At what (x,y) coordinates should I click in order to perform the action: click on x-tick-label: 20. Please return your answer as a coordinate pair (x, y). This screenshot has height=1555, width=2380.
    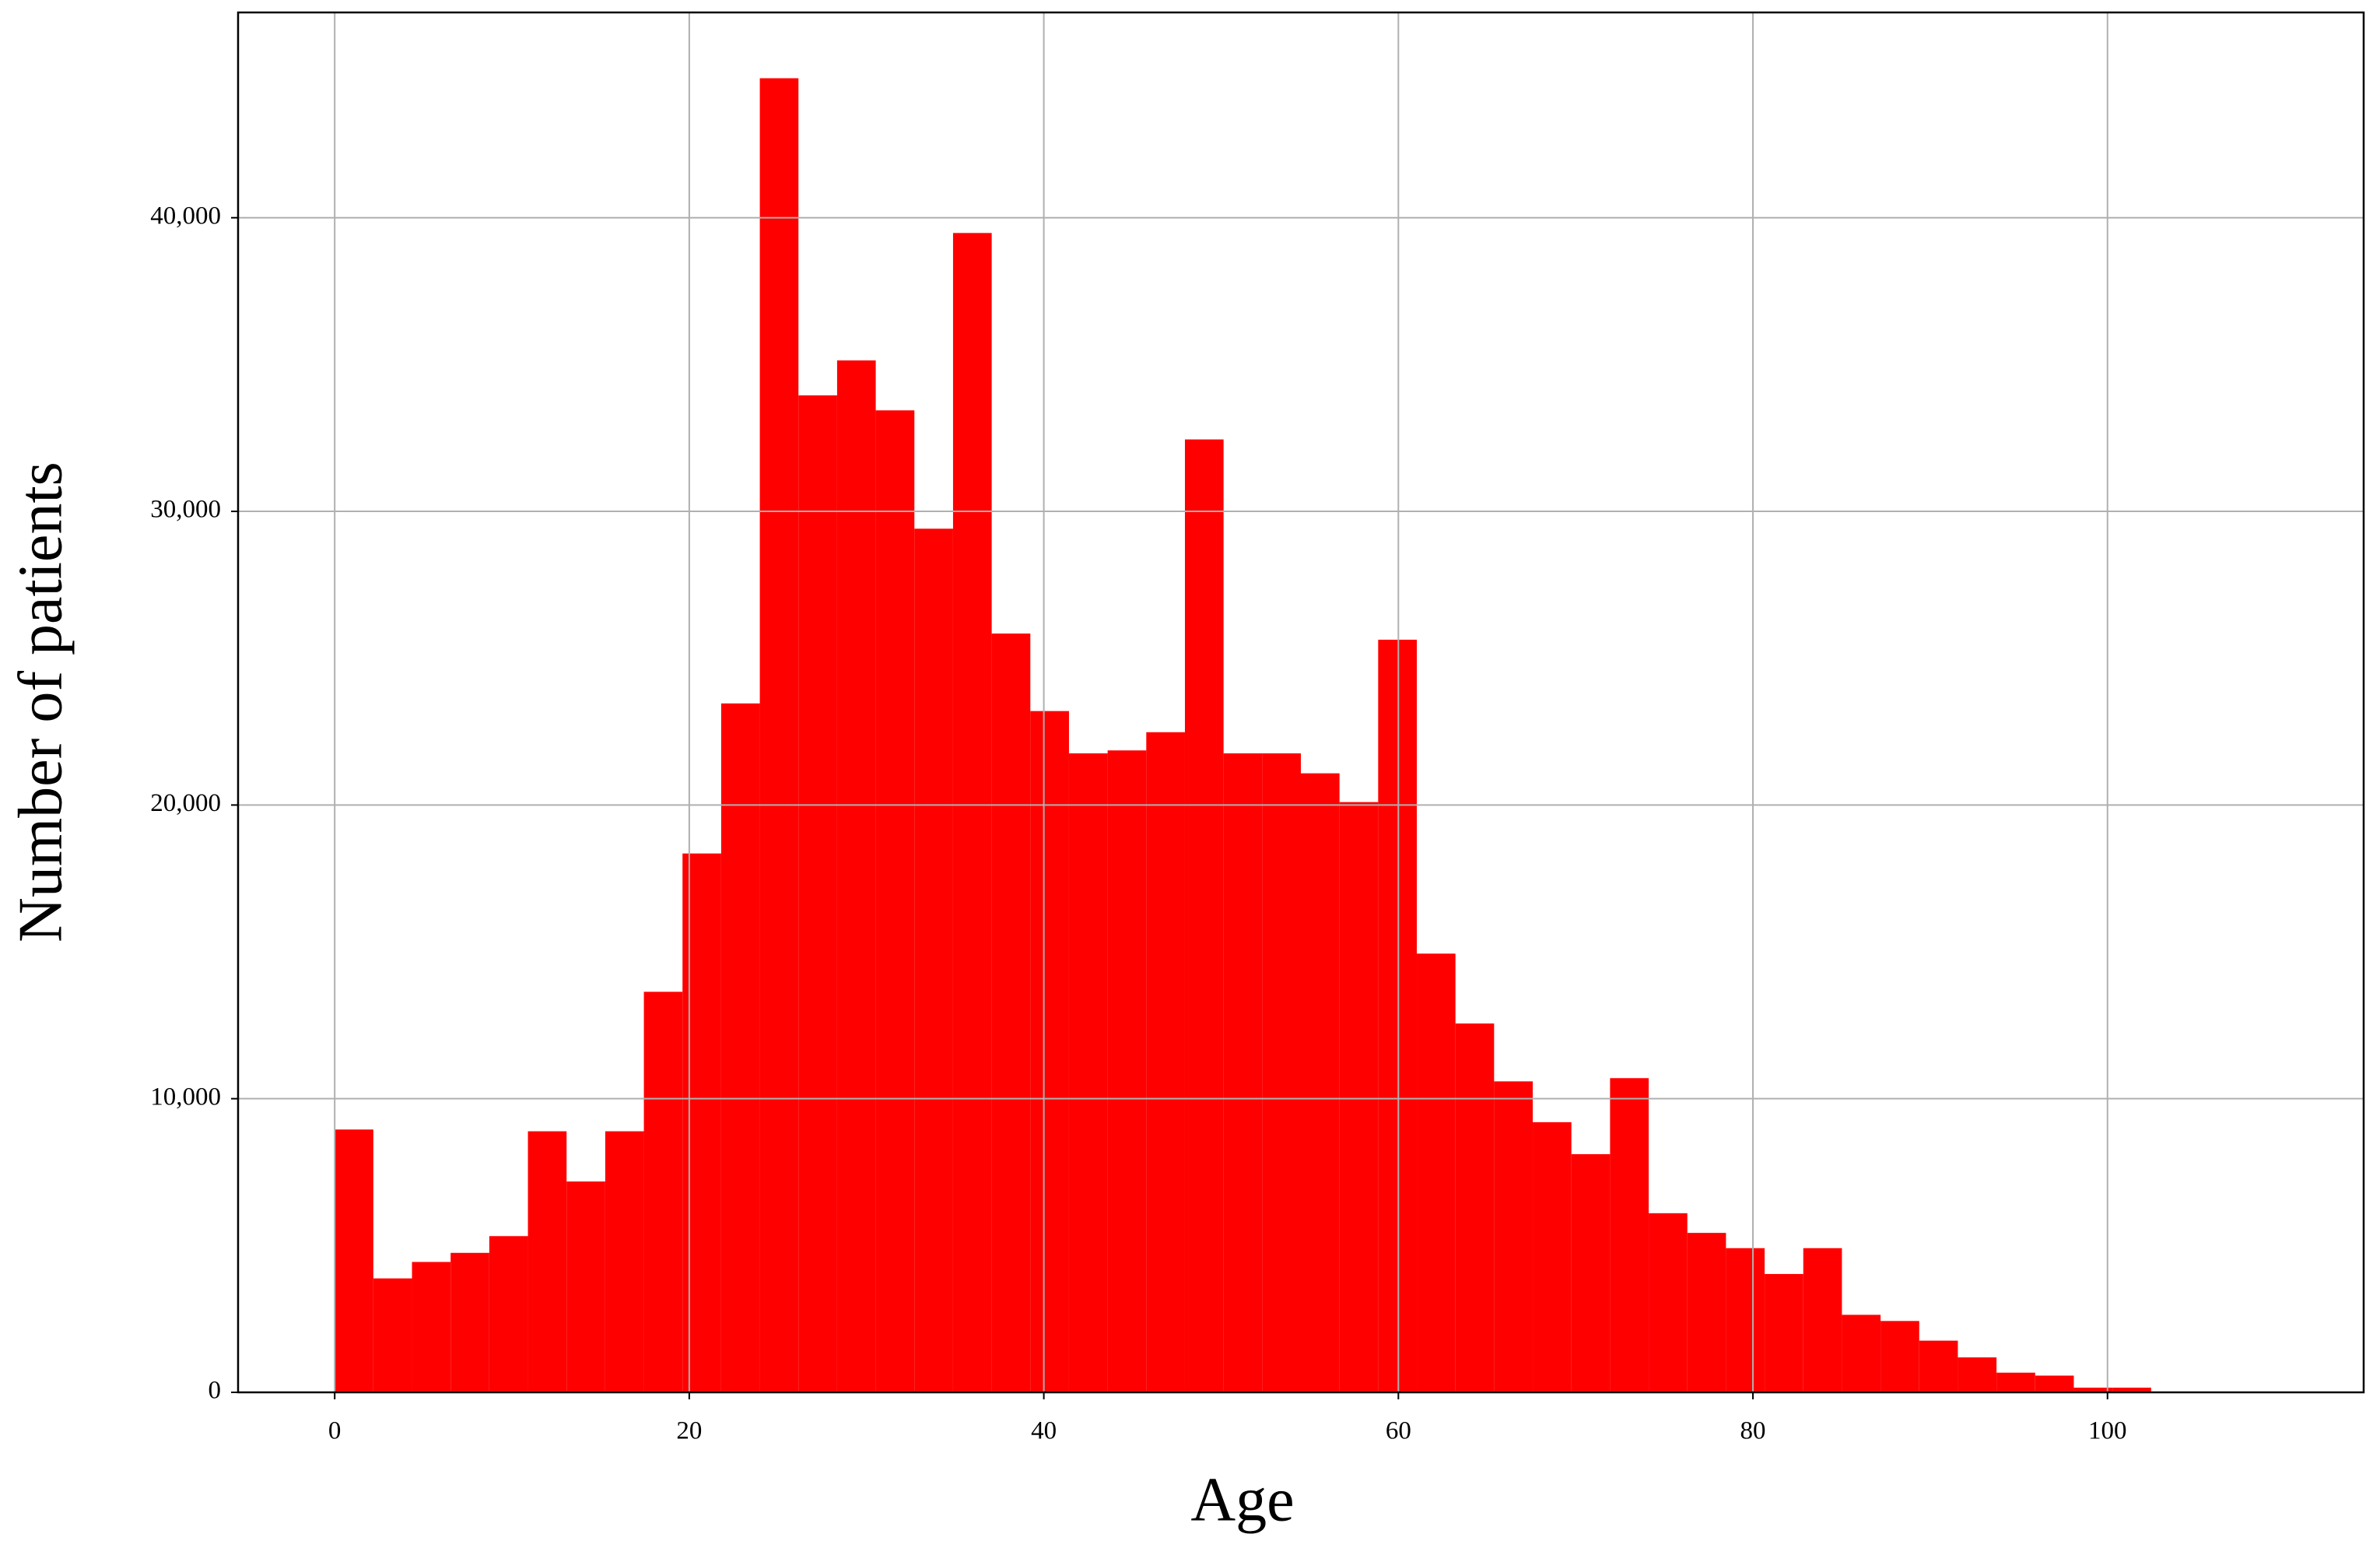
    Looking at the image, I should click on (689, 1431).